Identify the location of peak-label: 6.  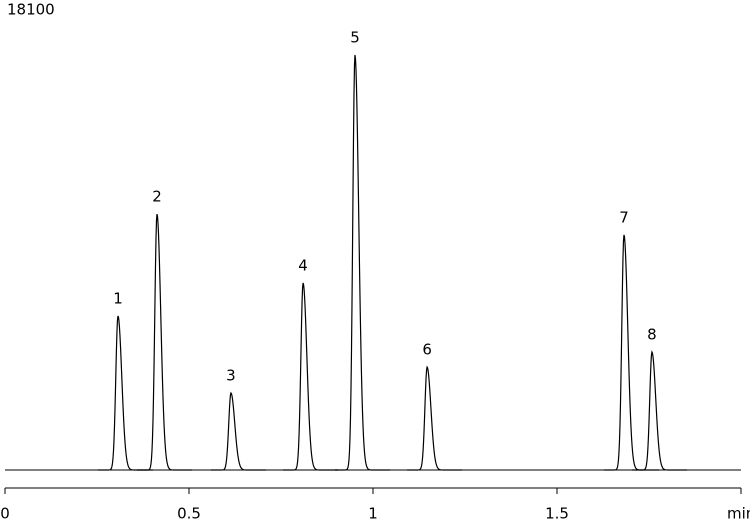
(427, 350).